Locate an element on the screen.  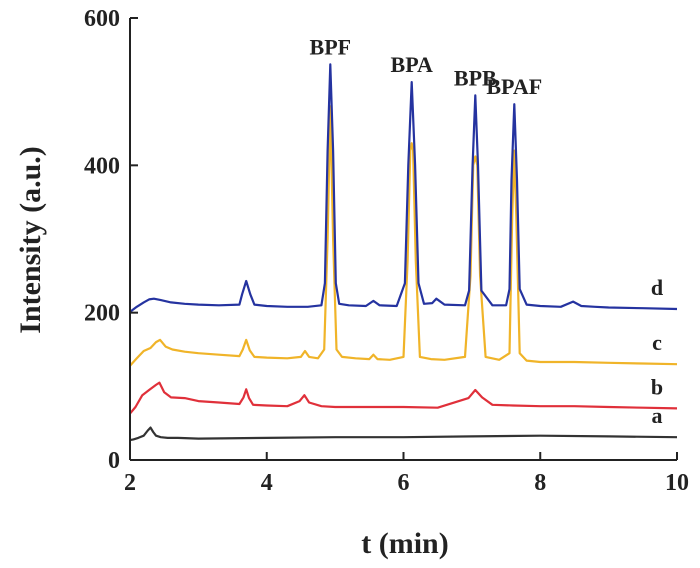
x-tick-label: 2 is located at coordinates (130, 483).